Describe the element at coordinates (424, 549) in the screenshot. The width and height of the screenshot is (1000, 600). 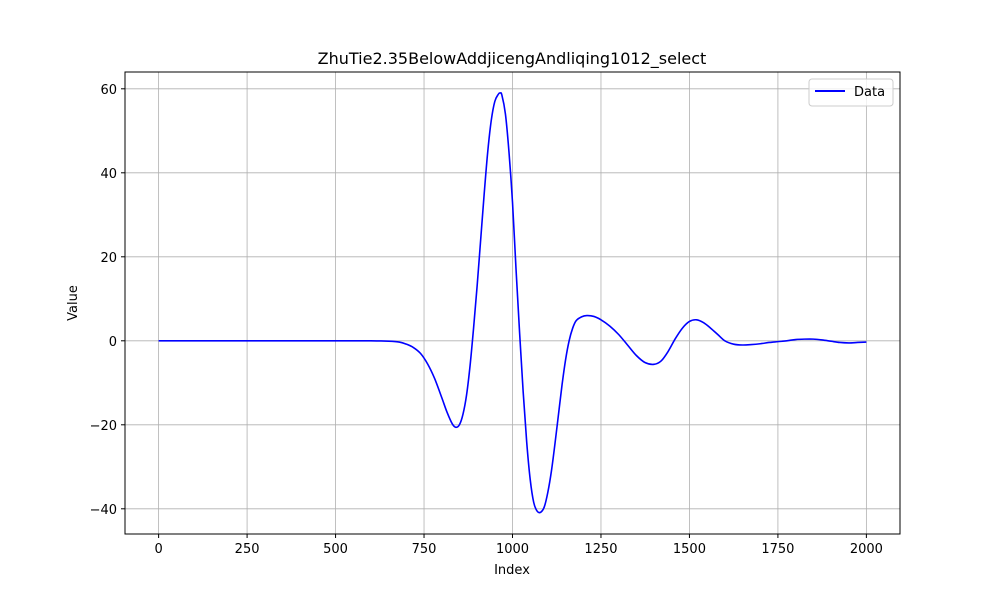
I see `x-tick-label: 750` at that location.